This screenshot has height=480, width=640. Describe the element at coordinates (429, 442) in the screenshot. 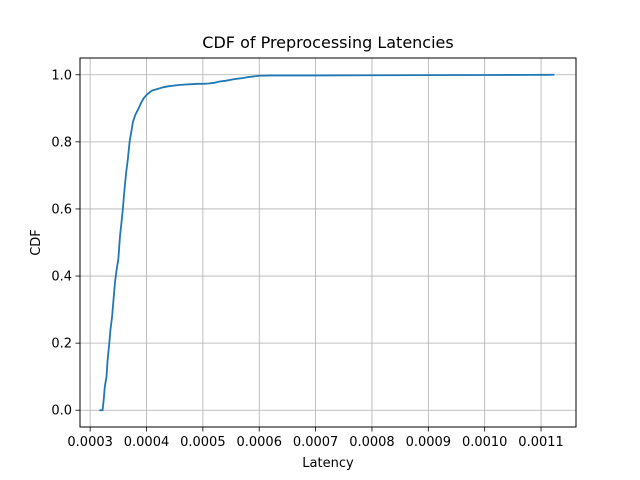

I see `x-tick-label: 0.0009` at that location.